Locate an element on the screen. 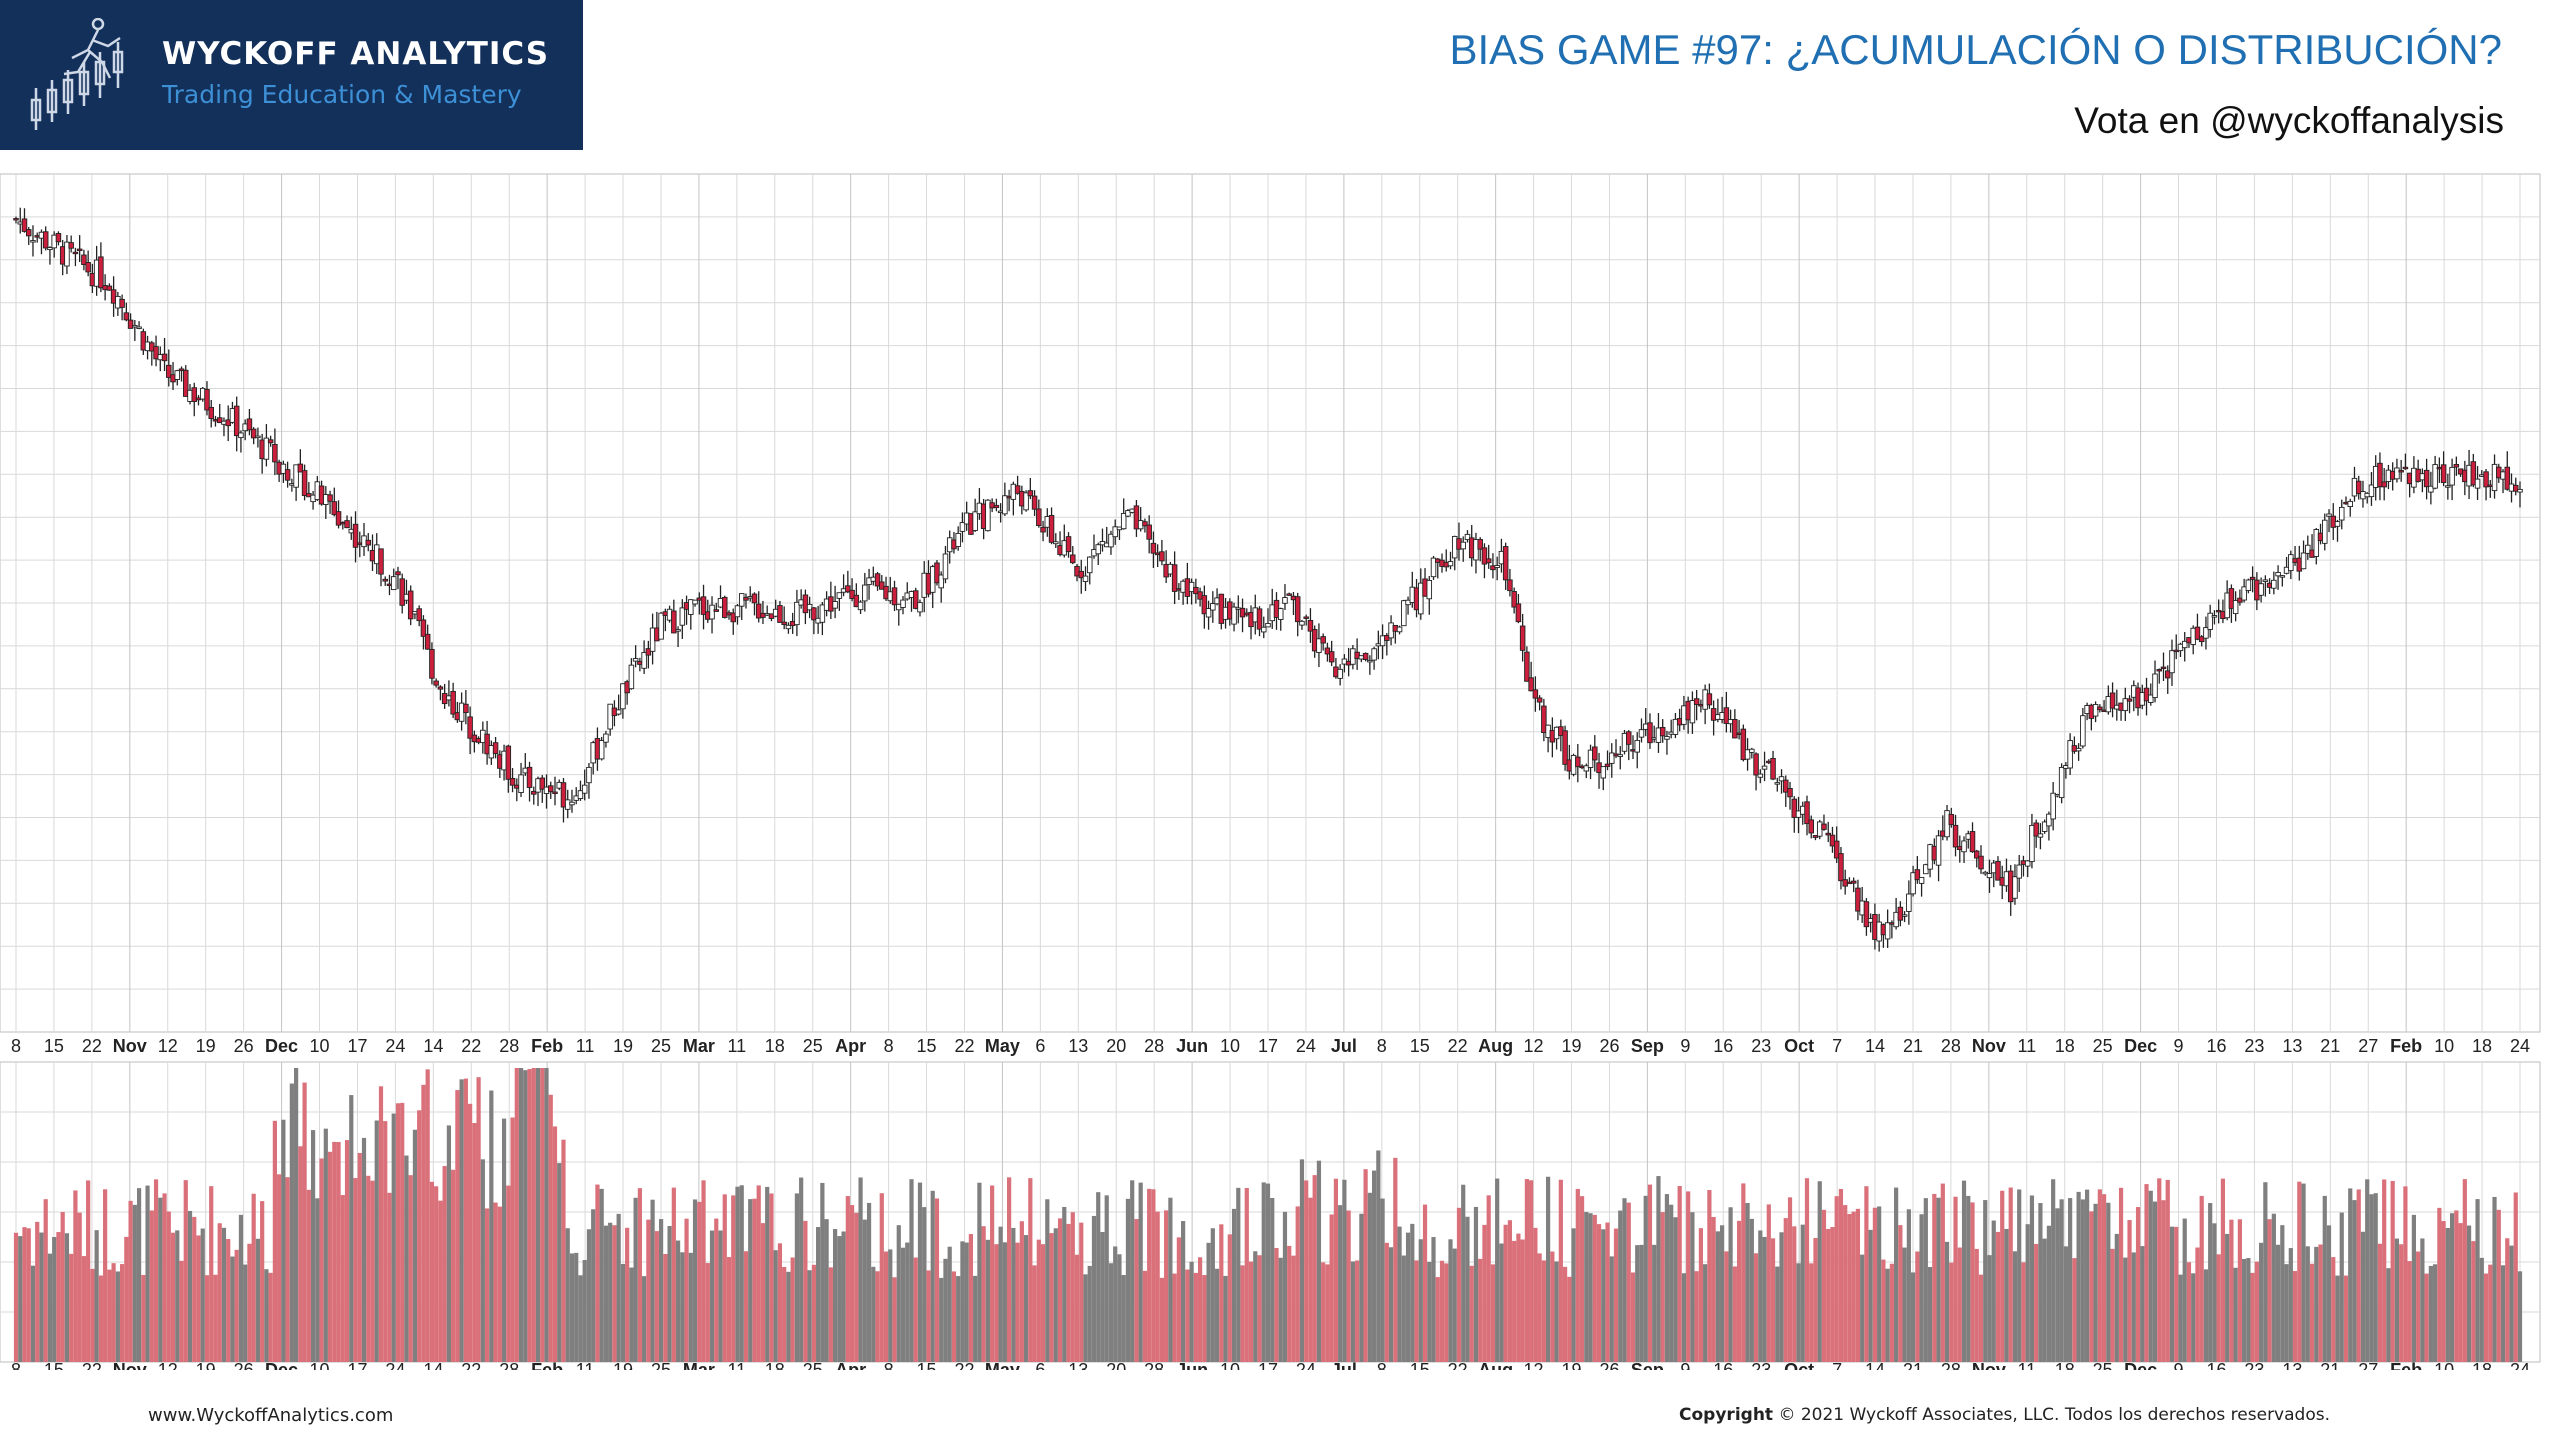 This screenshot has height=1440, width=2560. brand-name: WYCKOFF ANALYTICS is located at coordinates (356, 54).